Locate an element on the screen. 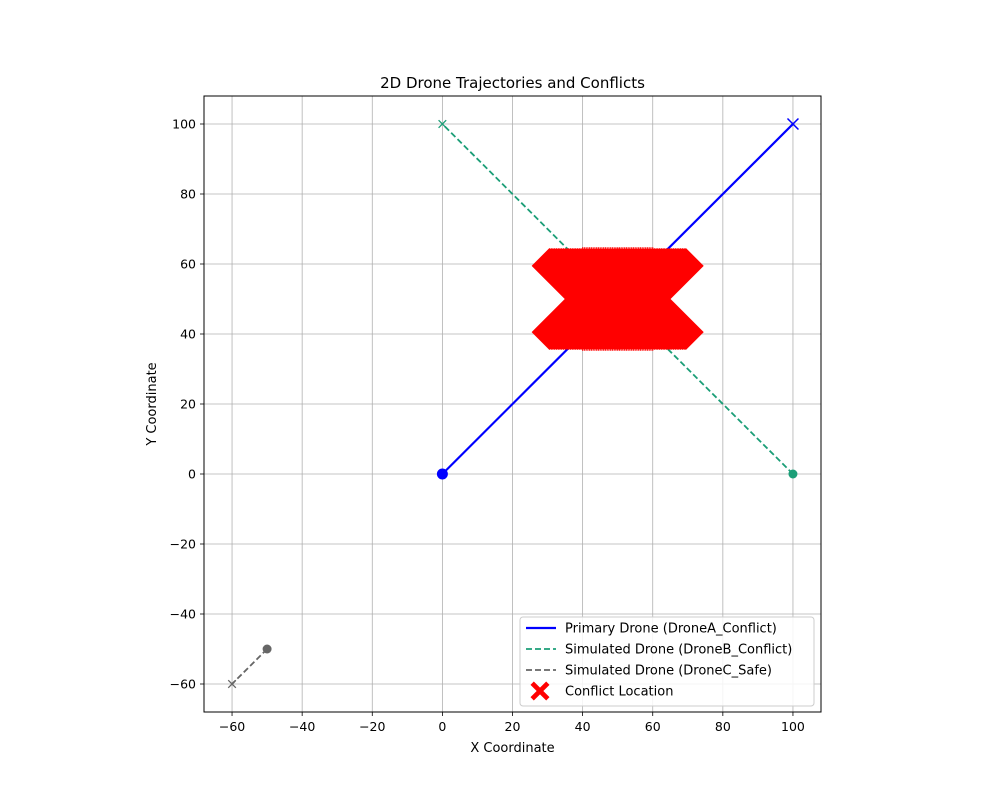 This screenshot has height=800, width=1000. x-tick-label: 0 is located at coordinates (442, 726).